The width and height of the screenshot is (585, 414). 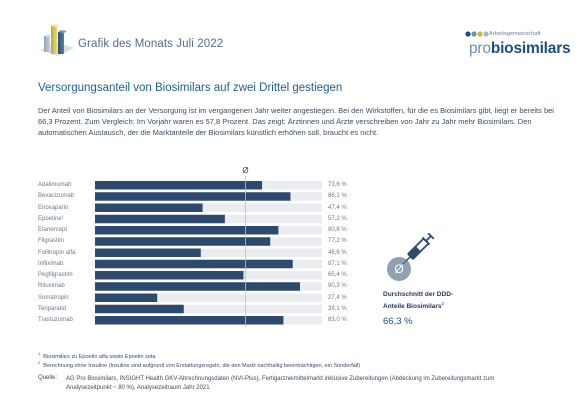 I want to click on brand-dots-icon, so click(x=477, y=34).